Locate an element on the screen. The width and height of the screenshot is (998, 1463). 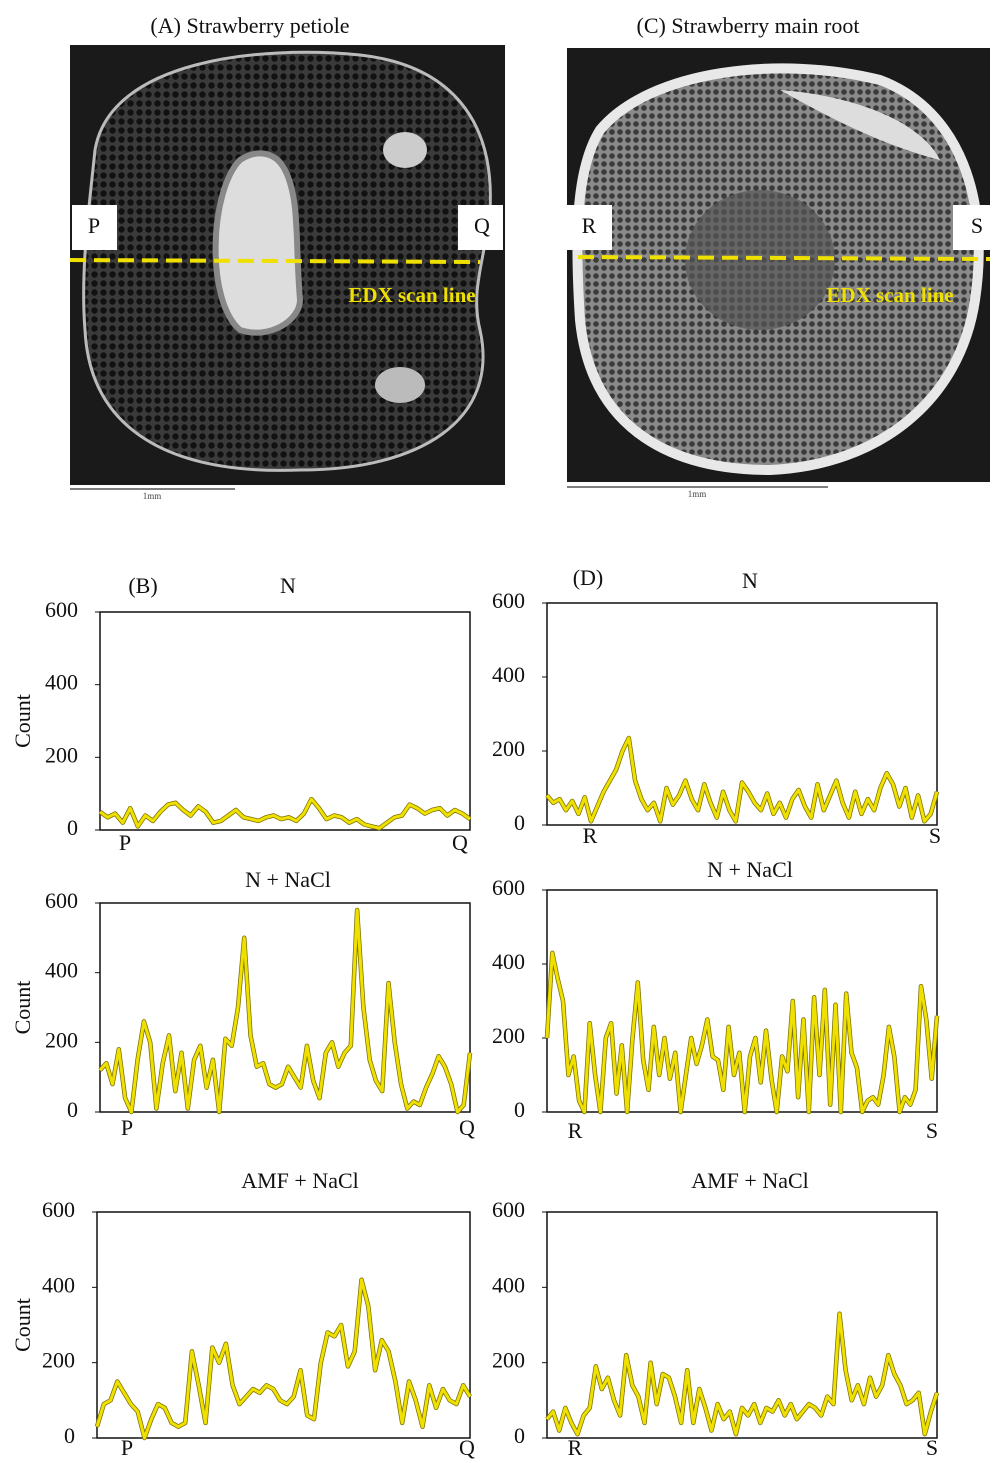
panel-title: (A) Strawberry petiole is located at coordinates (249, 25).